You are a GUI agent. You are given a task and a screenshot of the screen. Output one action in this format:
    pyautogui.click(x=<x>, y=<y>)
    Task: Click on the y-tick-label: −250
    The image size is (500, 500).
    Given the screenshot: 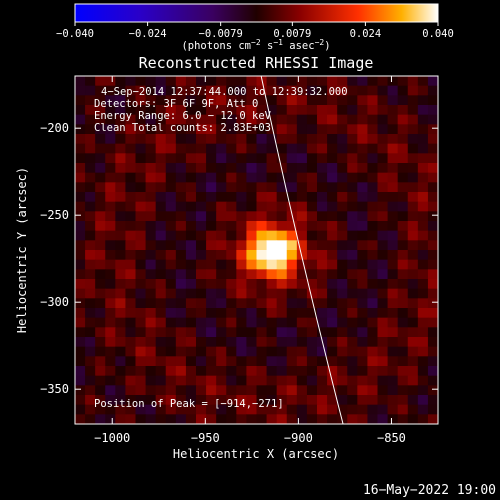 What is the action you would take?
    pyautogui.click(x=54, y=215)
    